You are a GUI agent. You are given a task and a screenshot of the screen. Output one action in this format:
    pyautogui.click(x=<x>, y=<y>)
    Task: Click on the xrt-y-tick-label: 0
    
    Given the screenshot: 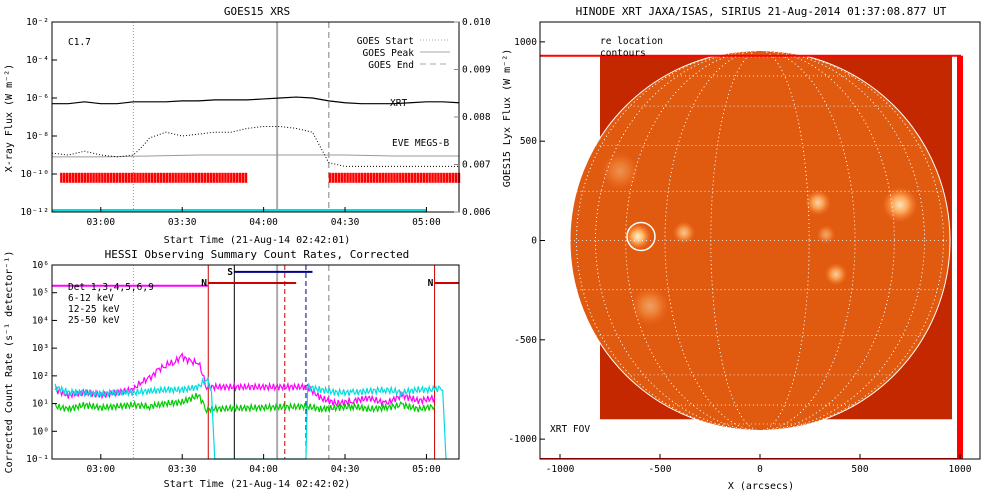 What is the action you would take?
    pyautogui.click(x=534, y=241)
    